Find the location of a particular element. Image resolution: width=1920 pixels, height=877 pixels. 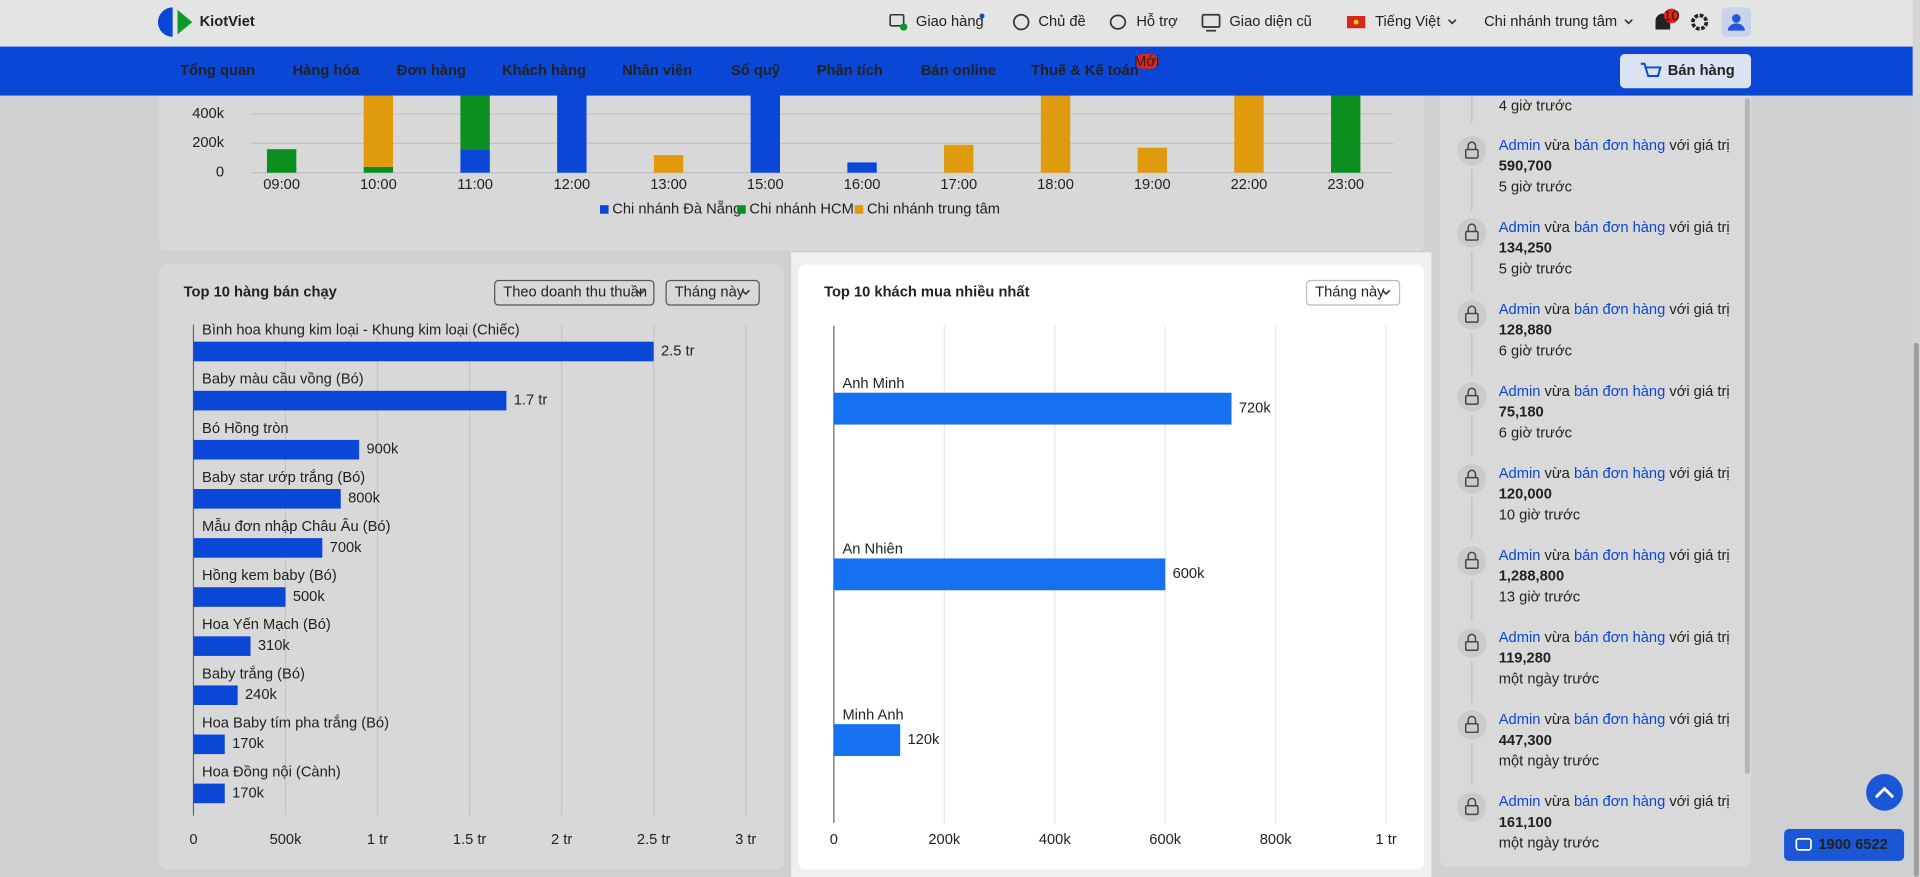

avatar-icon is located at coordinates (1736, 18).